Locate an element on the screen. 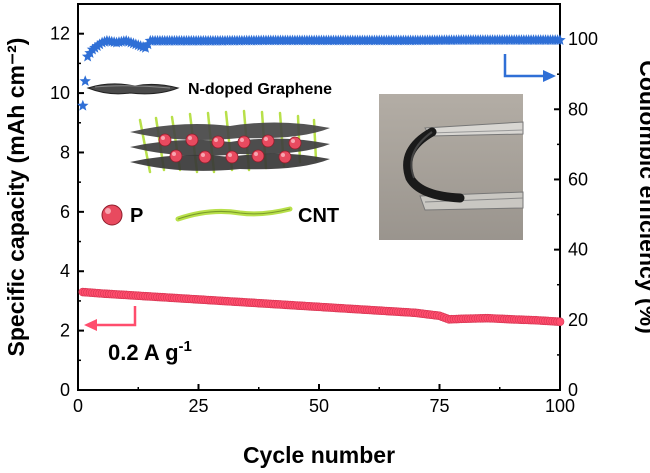 The height and width of the screenshot is (473, 650). y-left-tick-label: 4 is located at coordinates (65, 271).